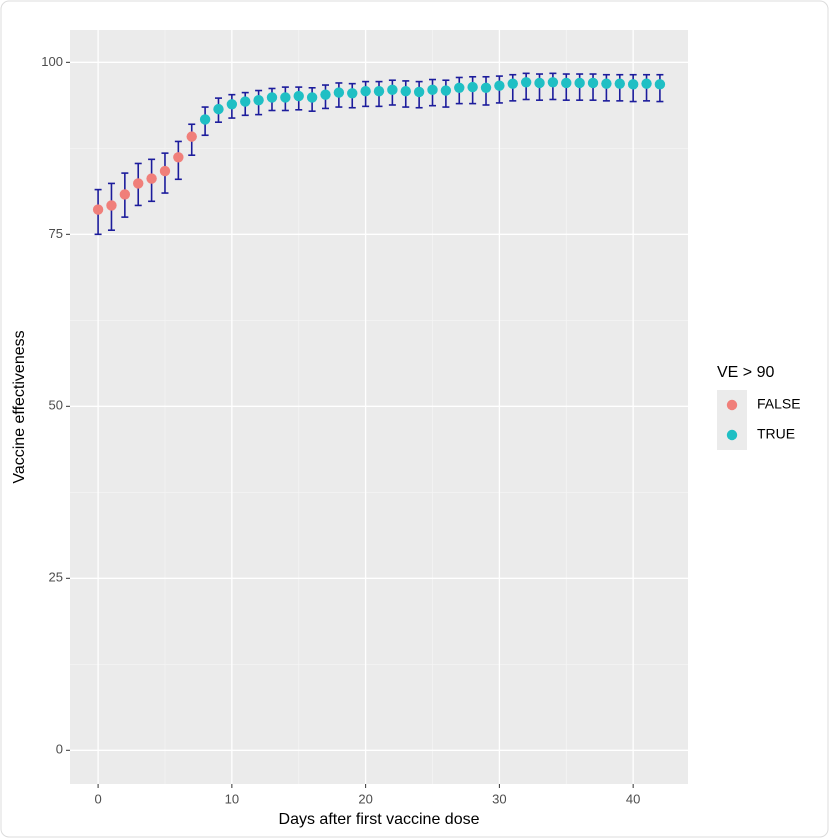 The height and width of the screenshot is (839, 830). Describe the element at coordinates (776, 434) in the screenshot. I see `legend-label: TRUE` at that location.